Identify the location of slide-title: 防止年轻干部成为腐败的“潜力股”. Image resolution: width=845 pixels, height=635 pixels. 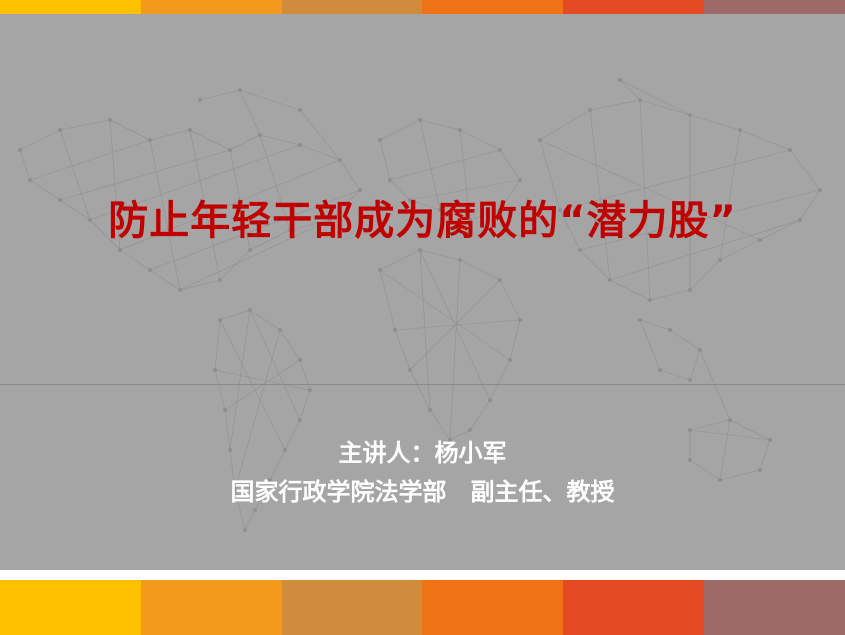
(422, 221).